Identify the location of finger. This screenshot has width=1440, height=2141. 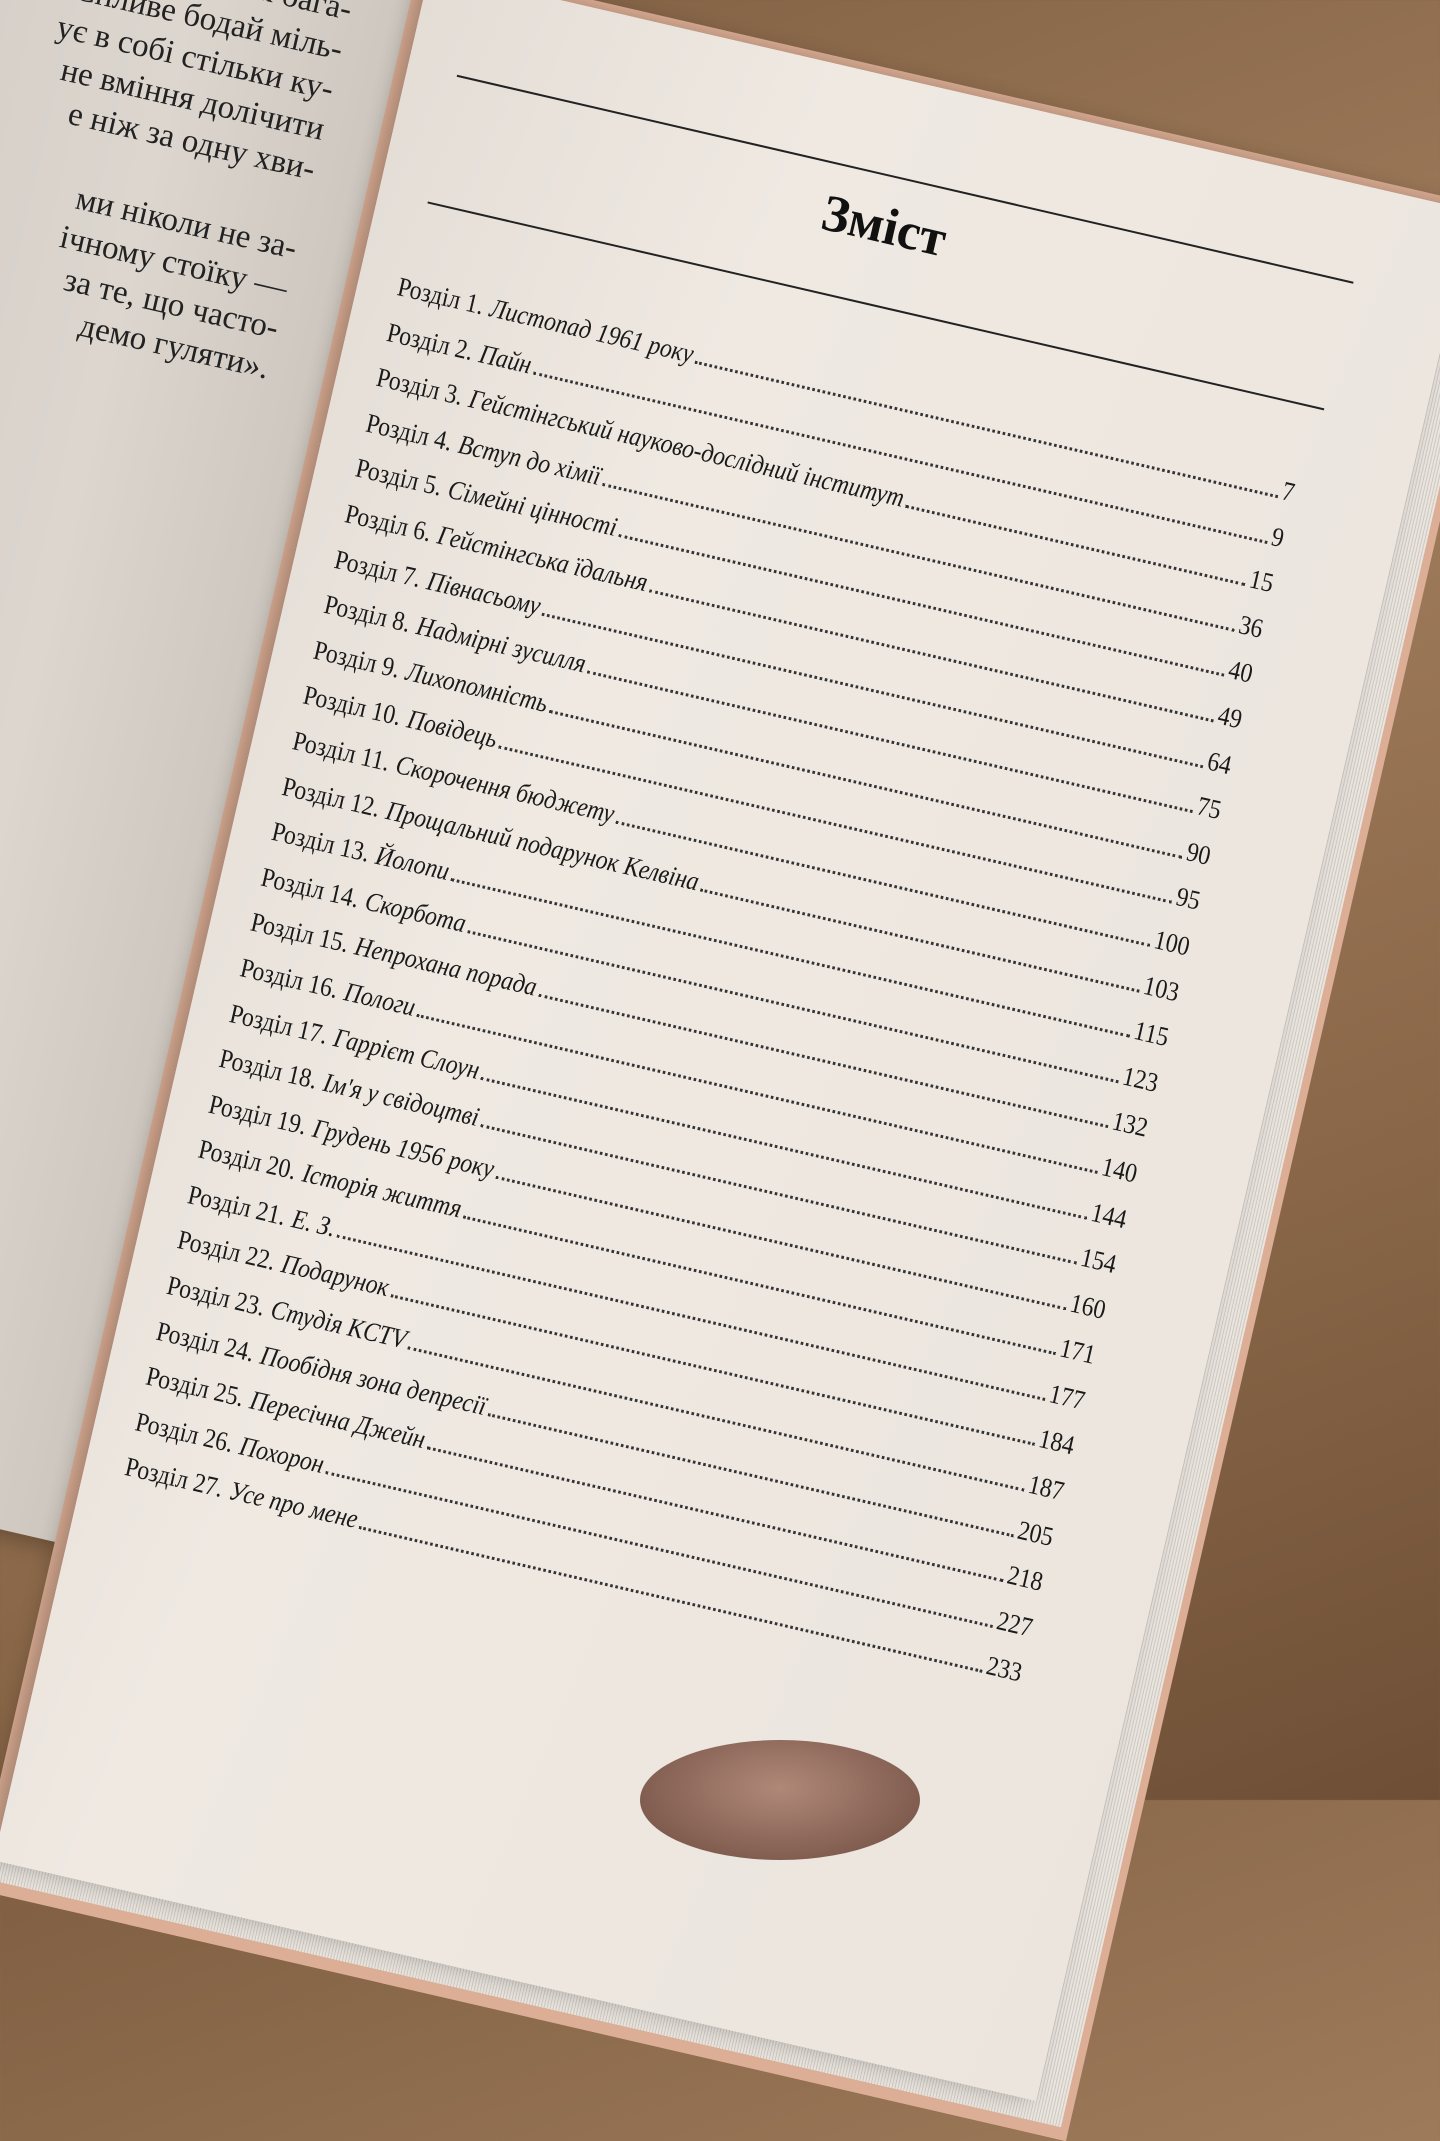
(780, 1800).